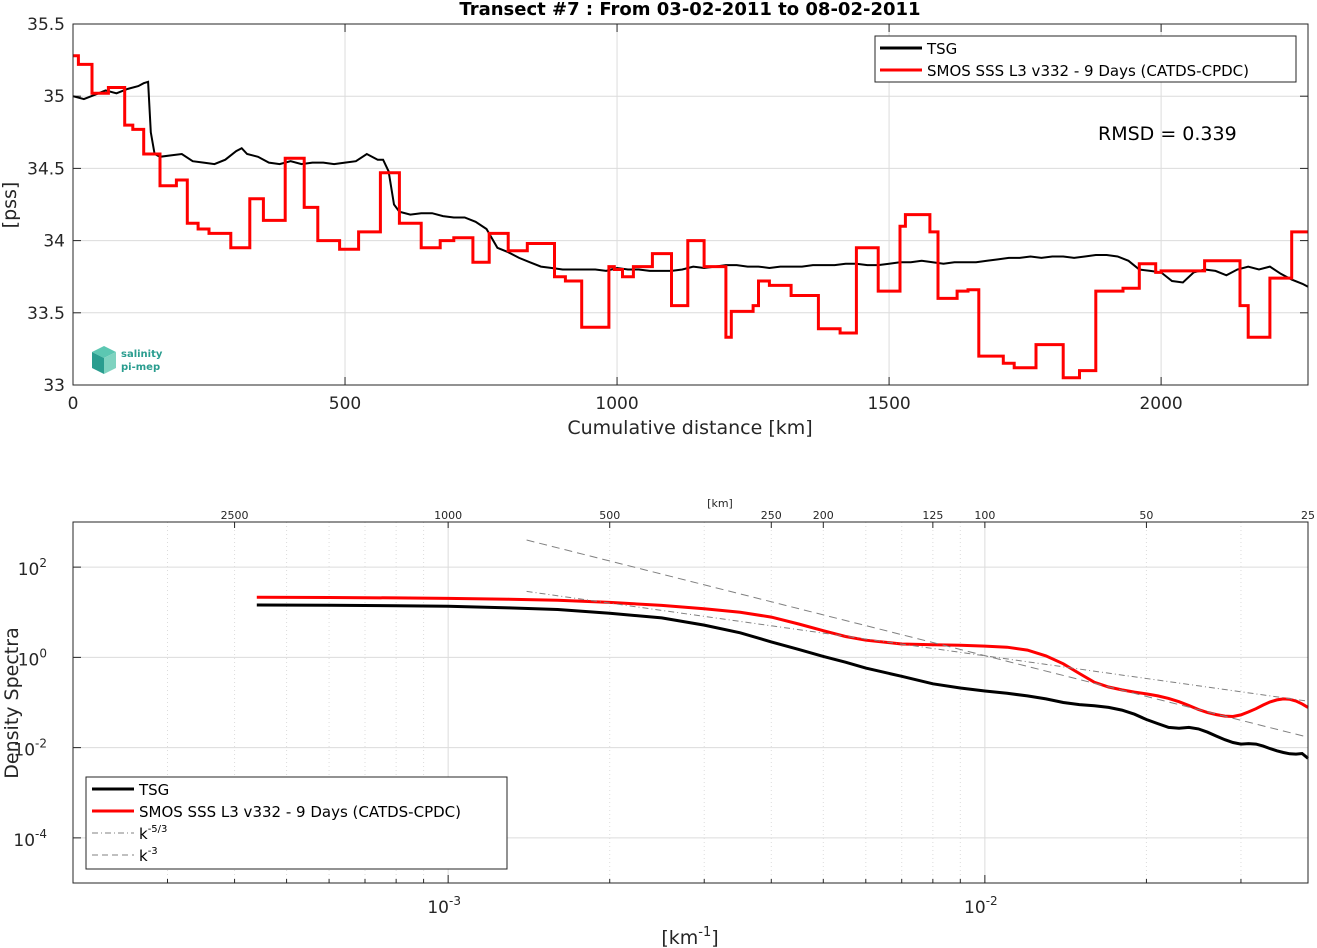  Describe the element at coordinates (941, 49) in the screenshot. I see `legend-entry-tsg: TSG` at that location.